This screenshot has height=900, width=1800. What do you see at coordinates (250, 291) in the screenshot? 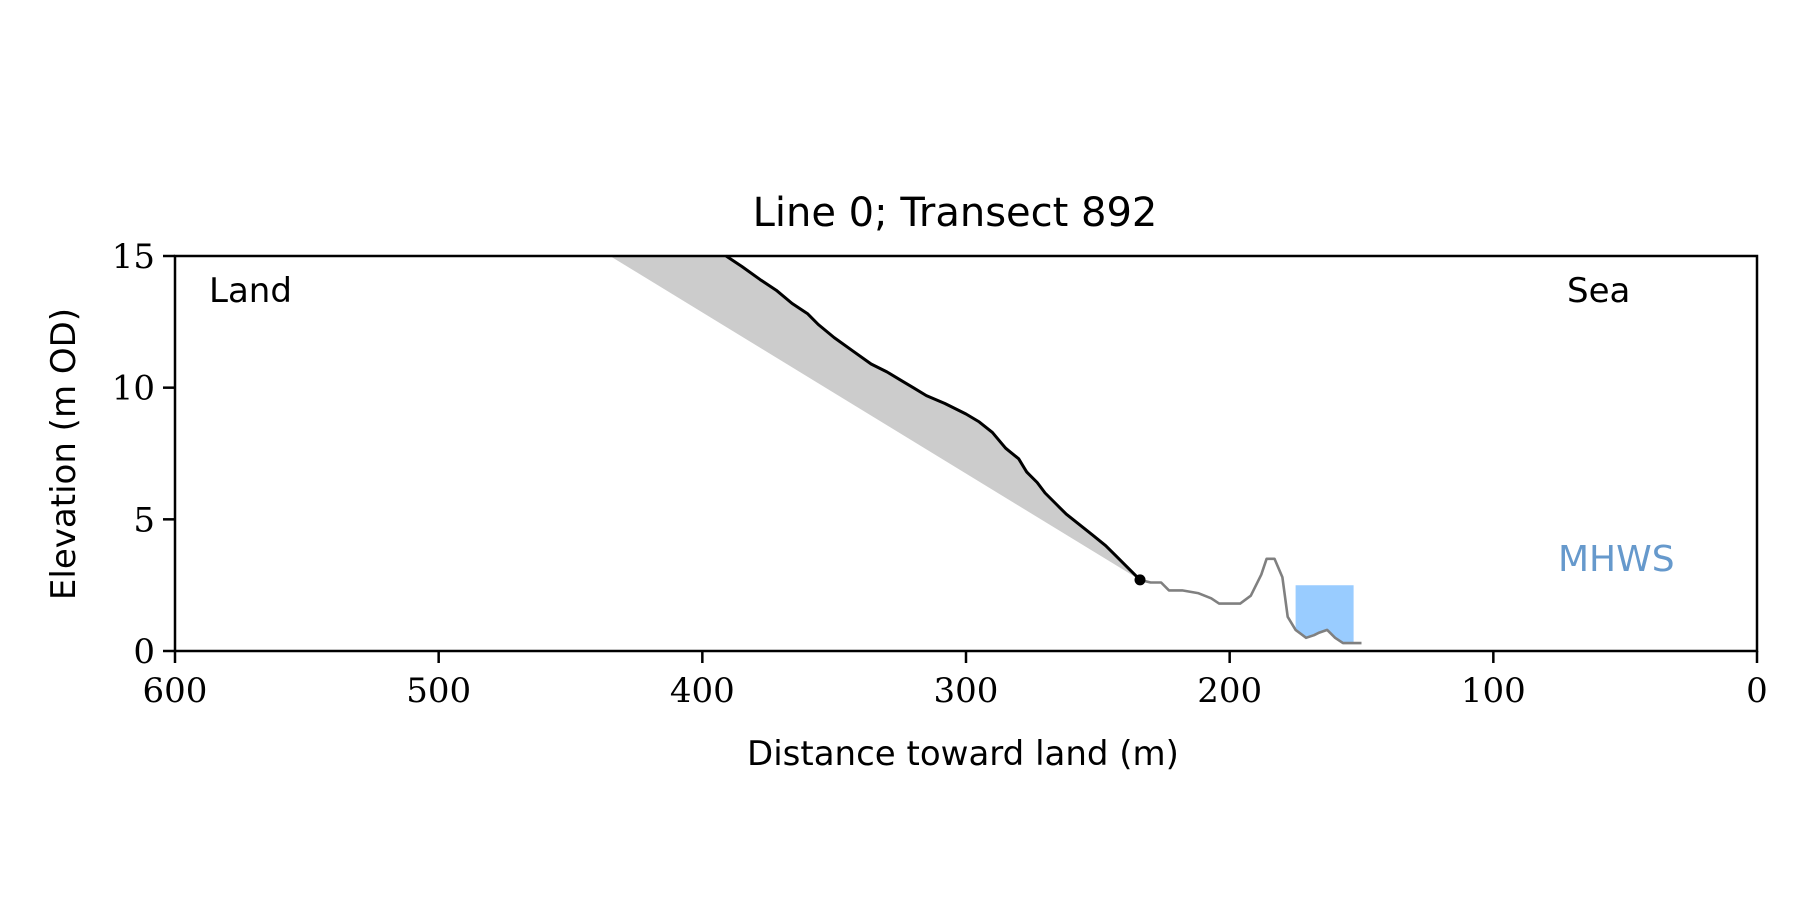
I see `land-label: Land` at bounding box center [250, 291].